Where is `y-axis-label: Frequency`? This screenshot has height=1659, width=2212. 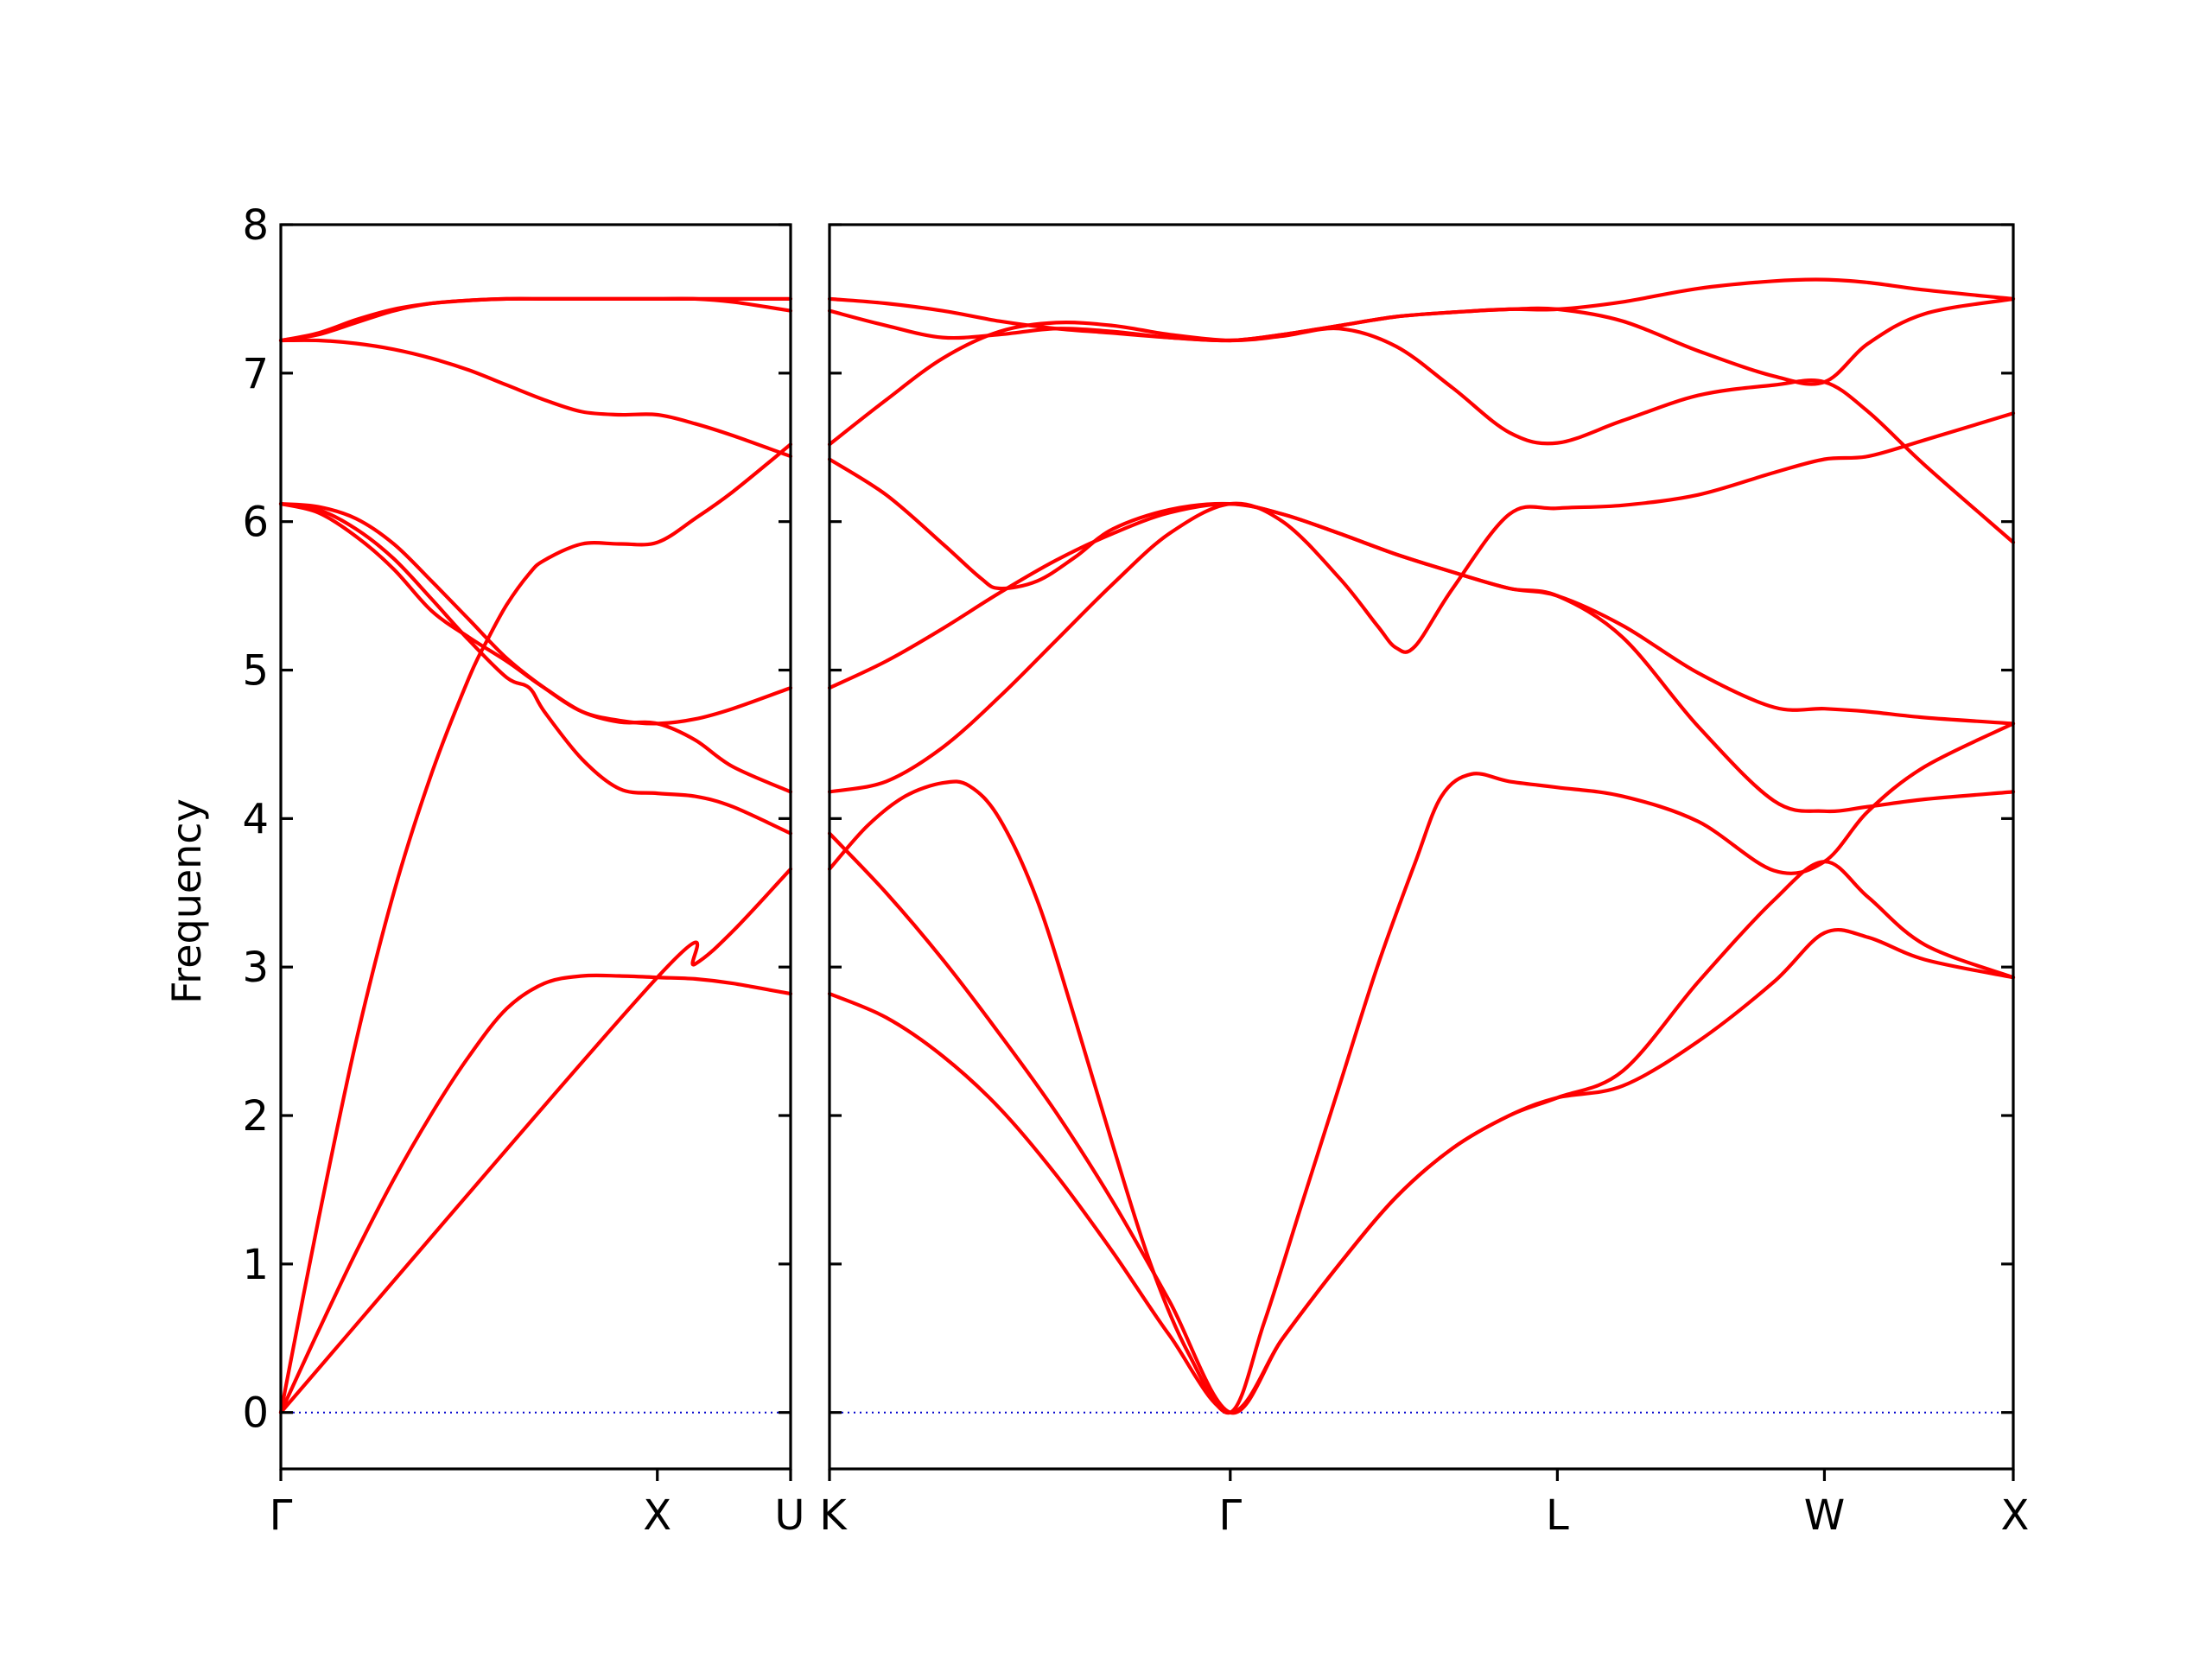 y-axis-label: Frequency is located at coordinates (186, 901).